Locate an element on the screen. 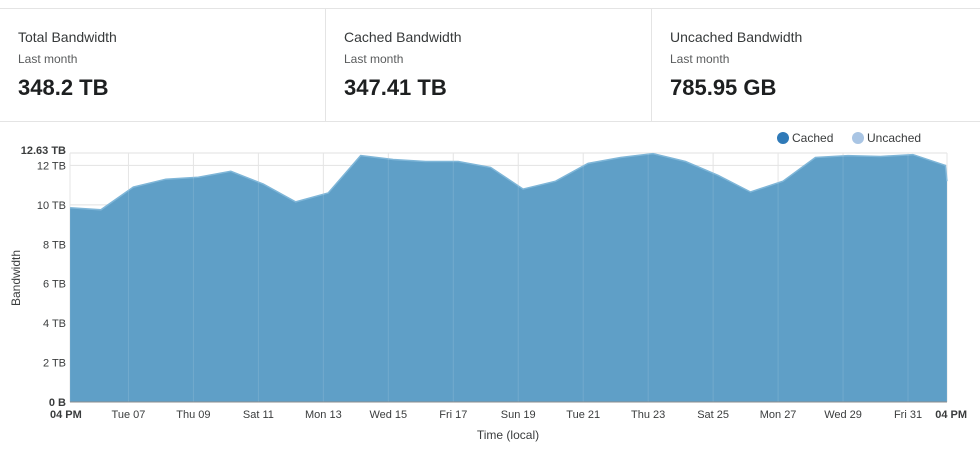 Image resolution: width=980 pixels, height=453 pixels. legend-label-uncached: Uncached is located at coordinates (894, 138).